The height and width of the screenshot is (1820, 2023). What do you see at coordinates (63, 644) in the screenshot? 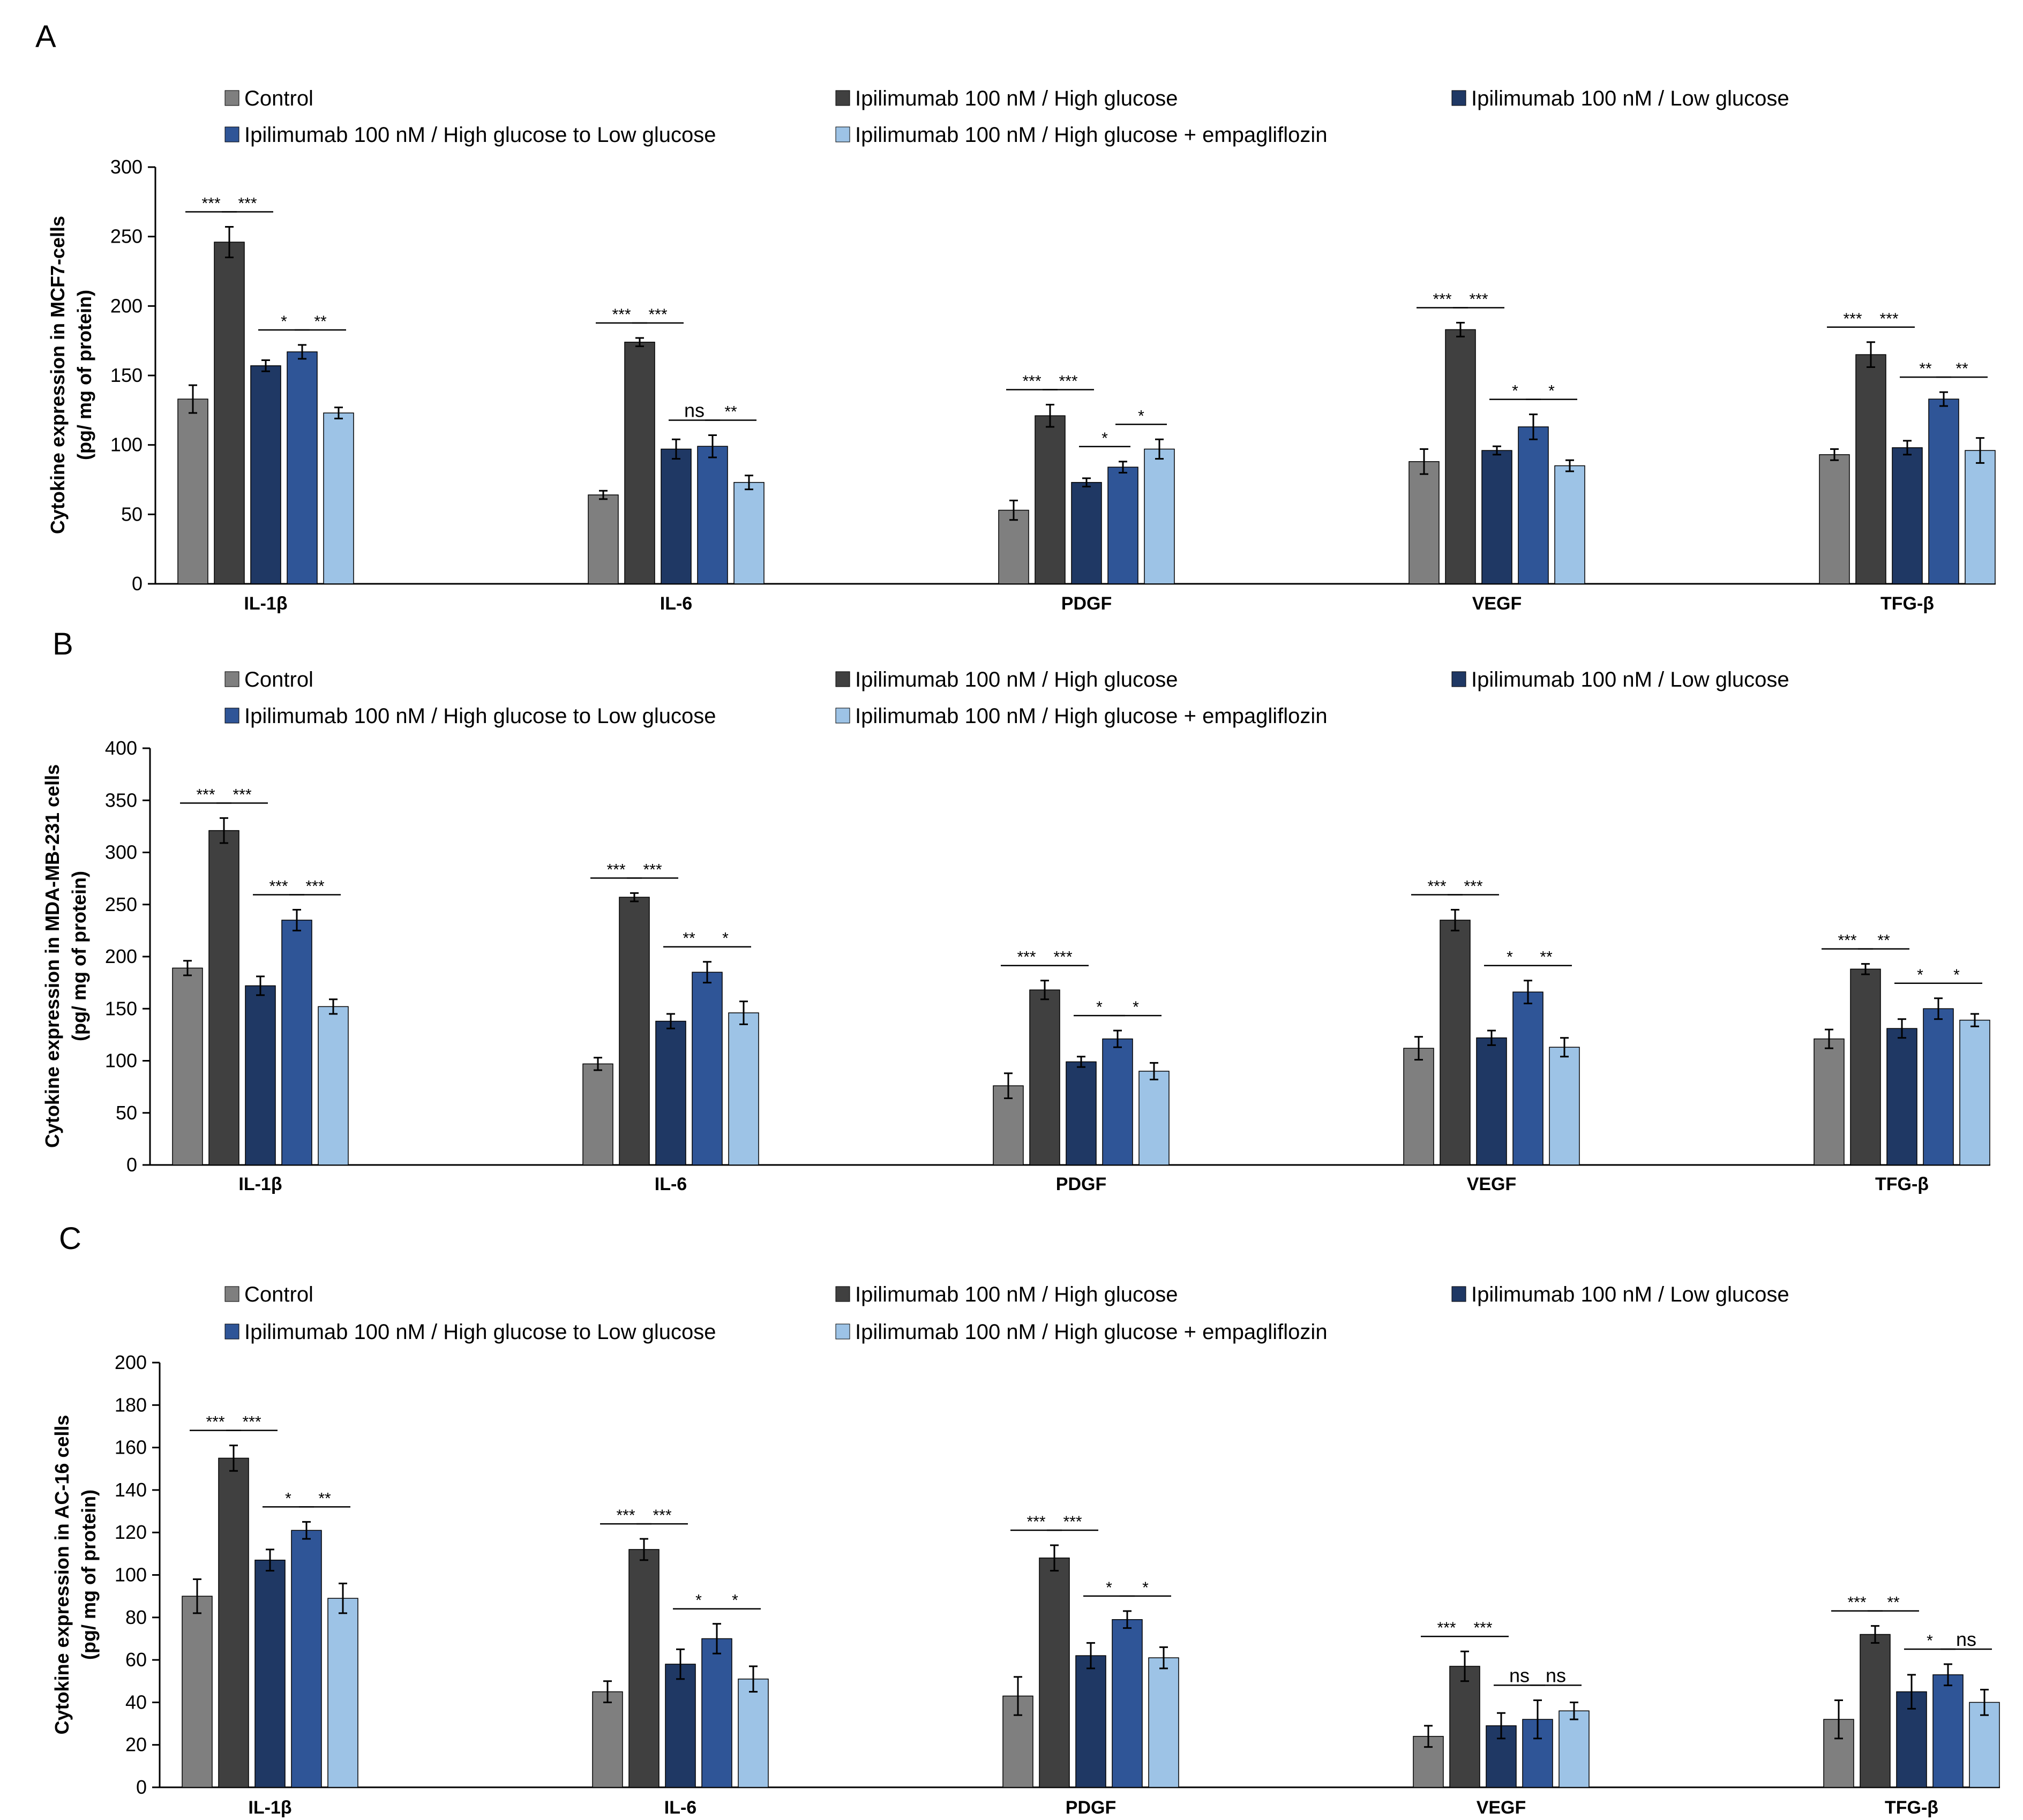
I see `panel-letter: B` at bounding box center [63, 644].